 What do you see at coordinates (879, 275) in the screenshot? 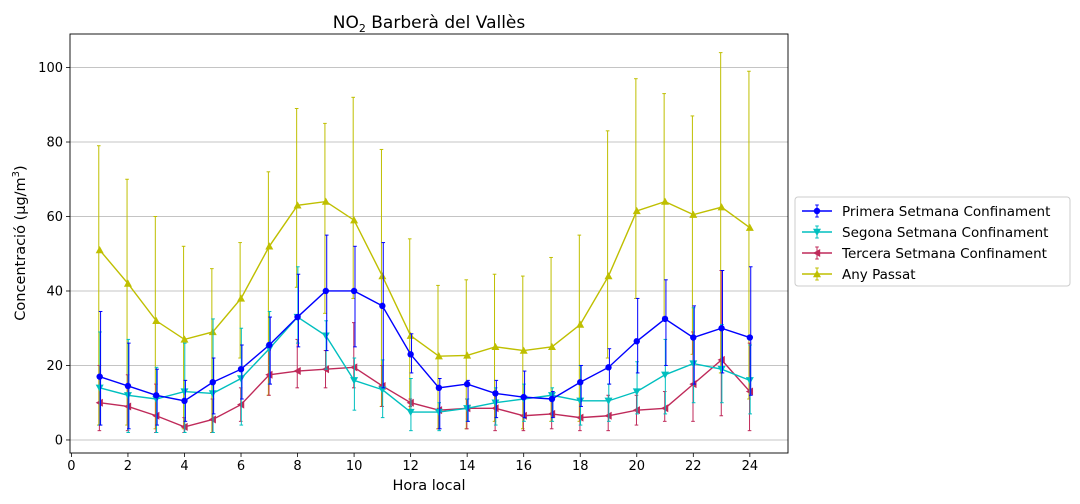
I see `legend-label: Any Passat` at bounding box center [879, 275].